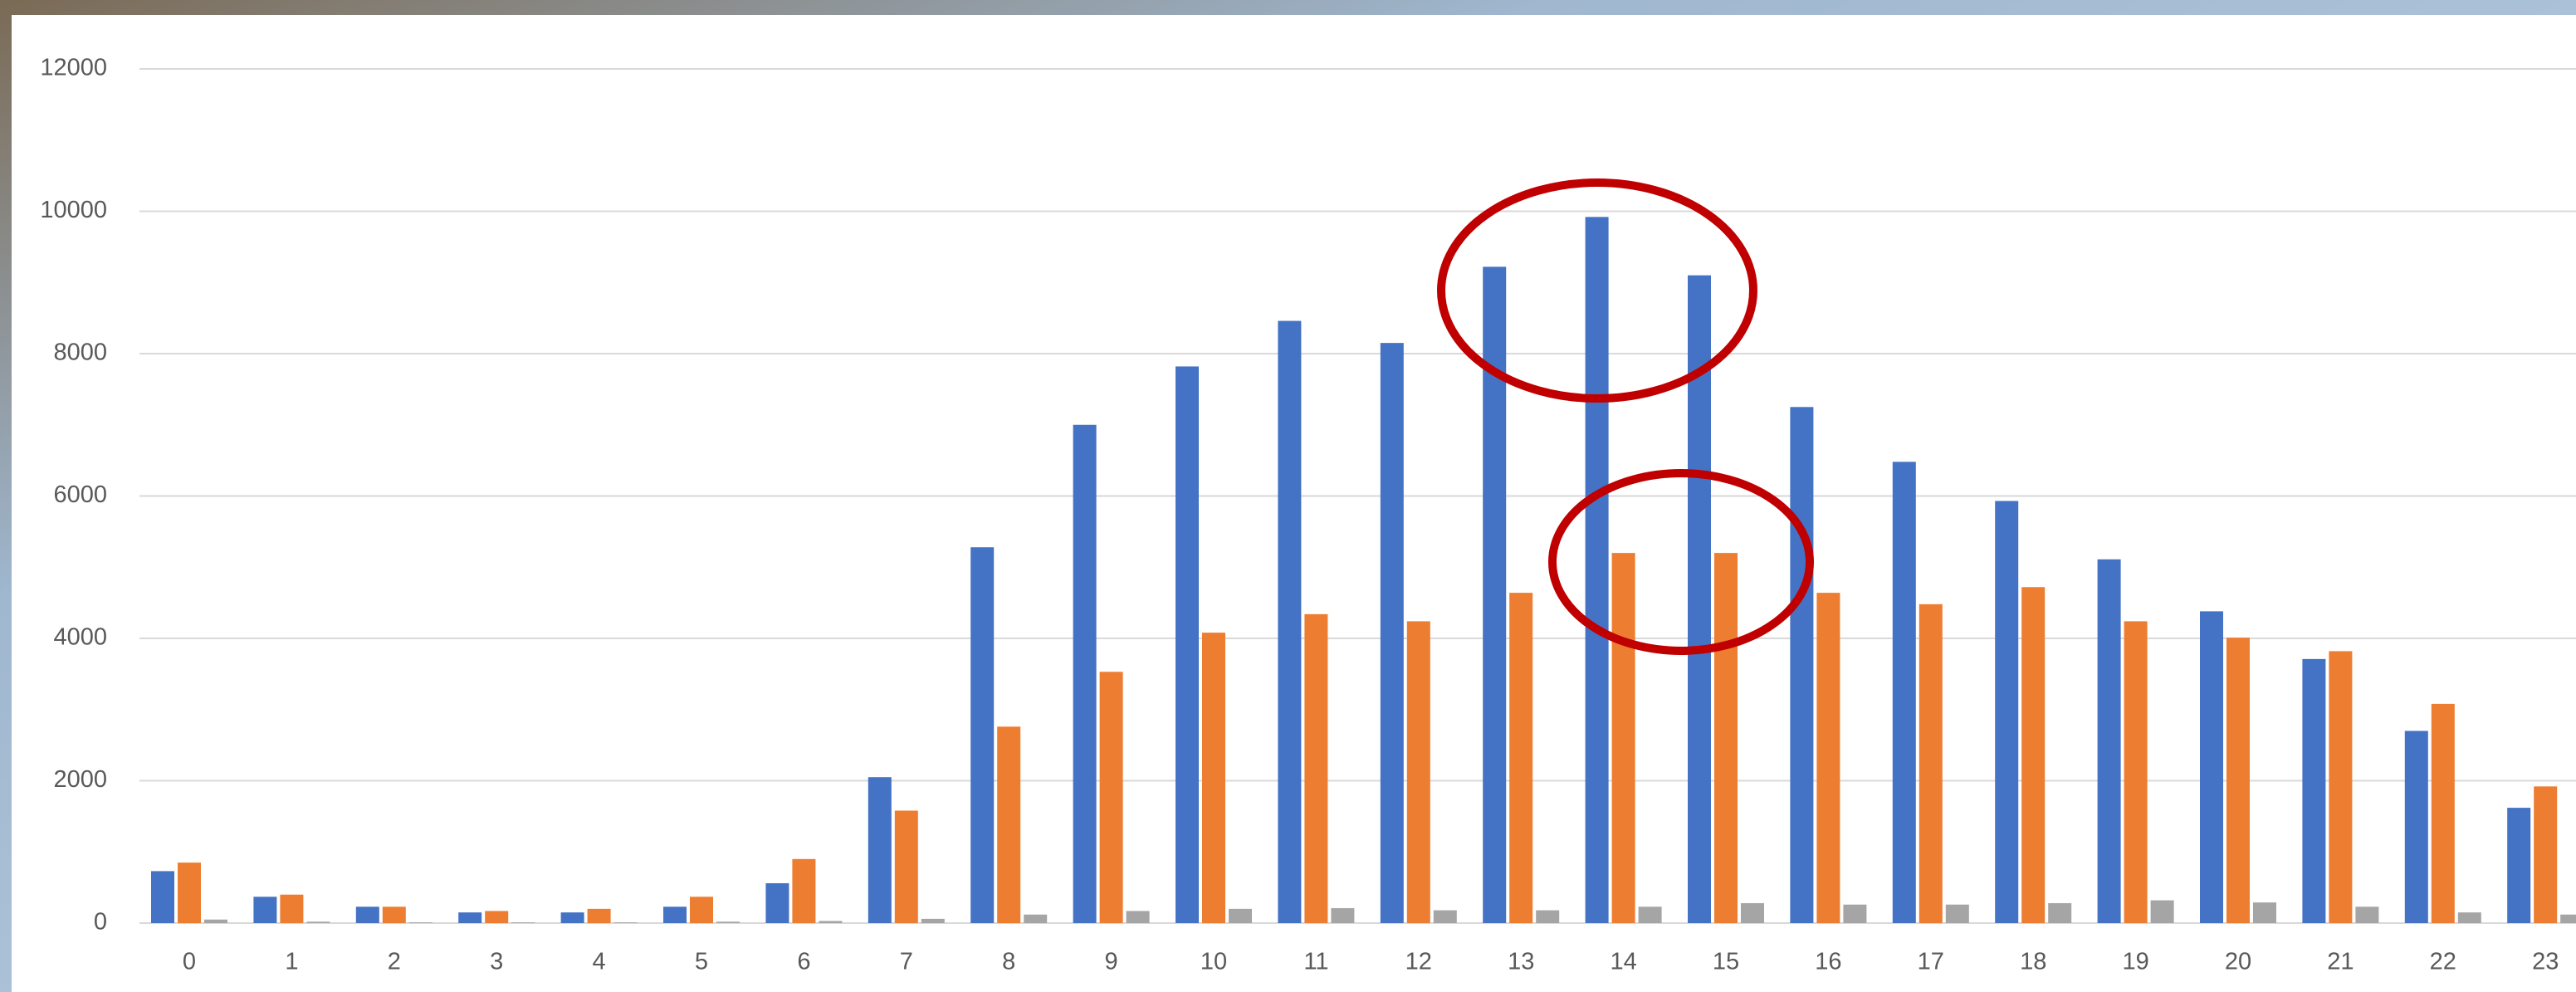 This screenshot has width=2576, height=992. Describe the element at coordinates (1931, 962) in the screenshot. I see `x-tick-label: 17` at that location.